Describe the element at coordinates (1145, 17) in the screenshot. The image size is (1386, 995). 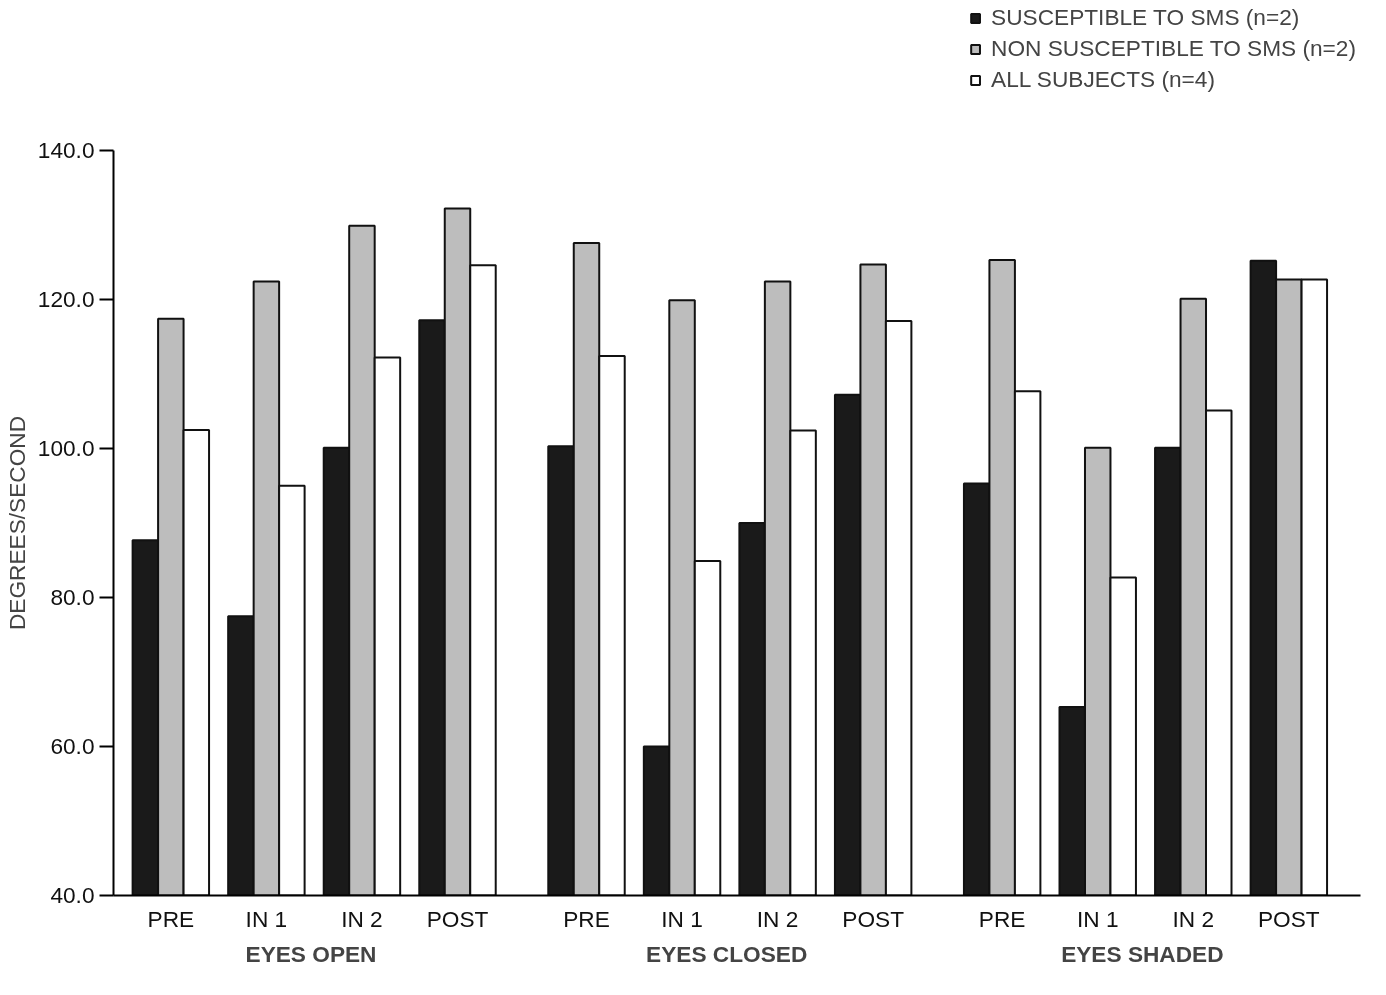
I see `legend-label: SUSCEPTIBLE TO SMS (n=2)` at that location.